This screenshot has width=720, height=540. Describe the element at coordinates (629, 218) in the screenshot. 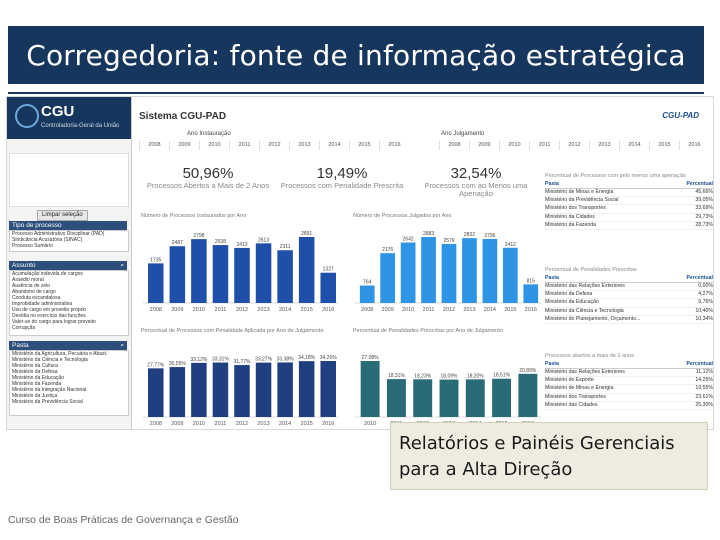

I see `table-row: Ministério da Cidades 29,73%` at that location.